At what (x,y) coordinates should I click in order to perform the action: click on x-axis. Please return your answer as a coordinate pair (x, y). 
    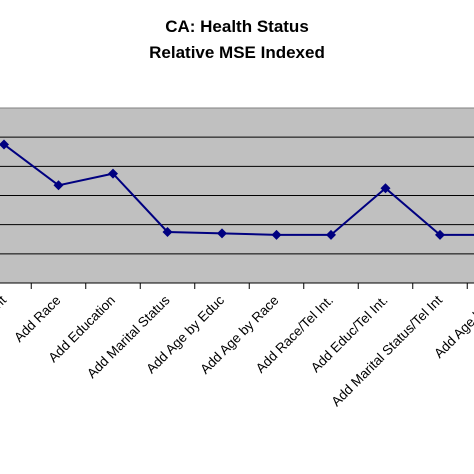
    Looking at the image, I should click on (237, 285).